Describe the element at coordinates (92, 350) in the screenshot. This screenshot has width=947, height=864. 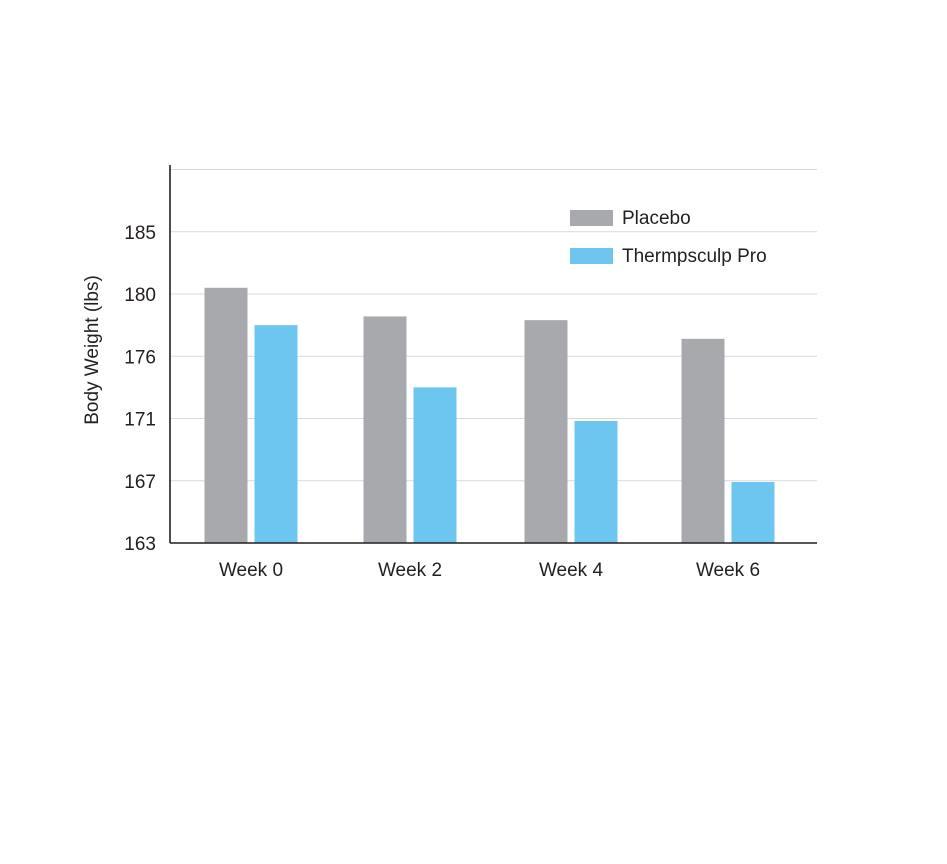
I see `y-axis-title: Body Weight (lbs)` at that location.